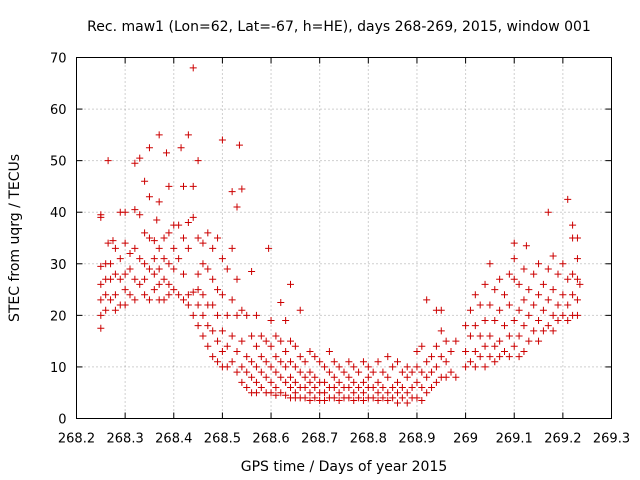  I want to click on x-tick-label: 269.1, so click(514, 439).